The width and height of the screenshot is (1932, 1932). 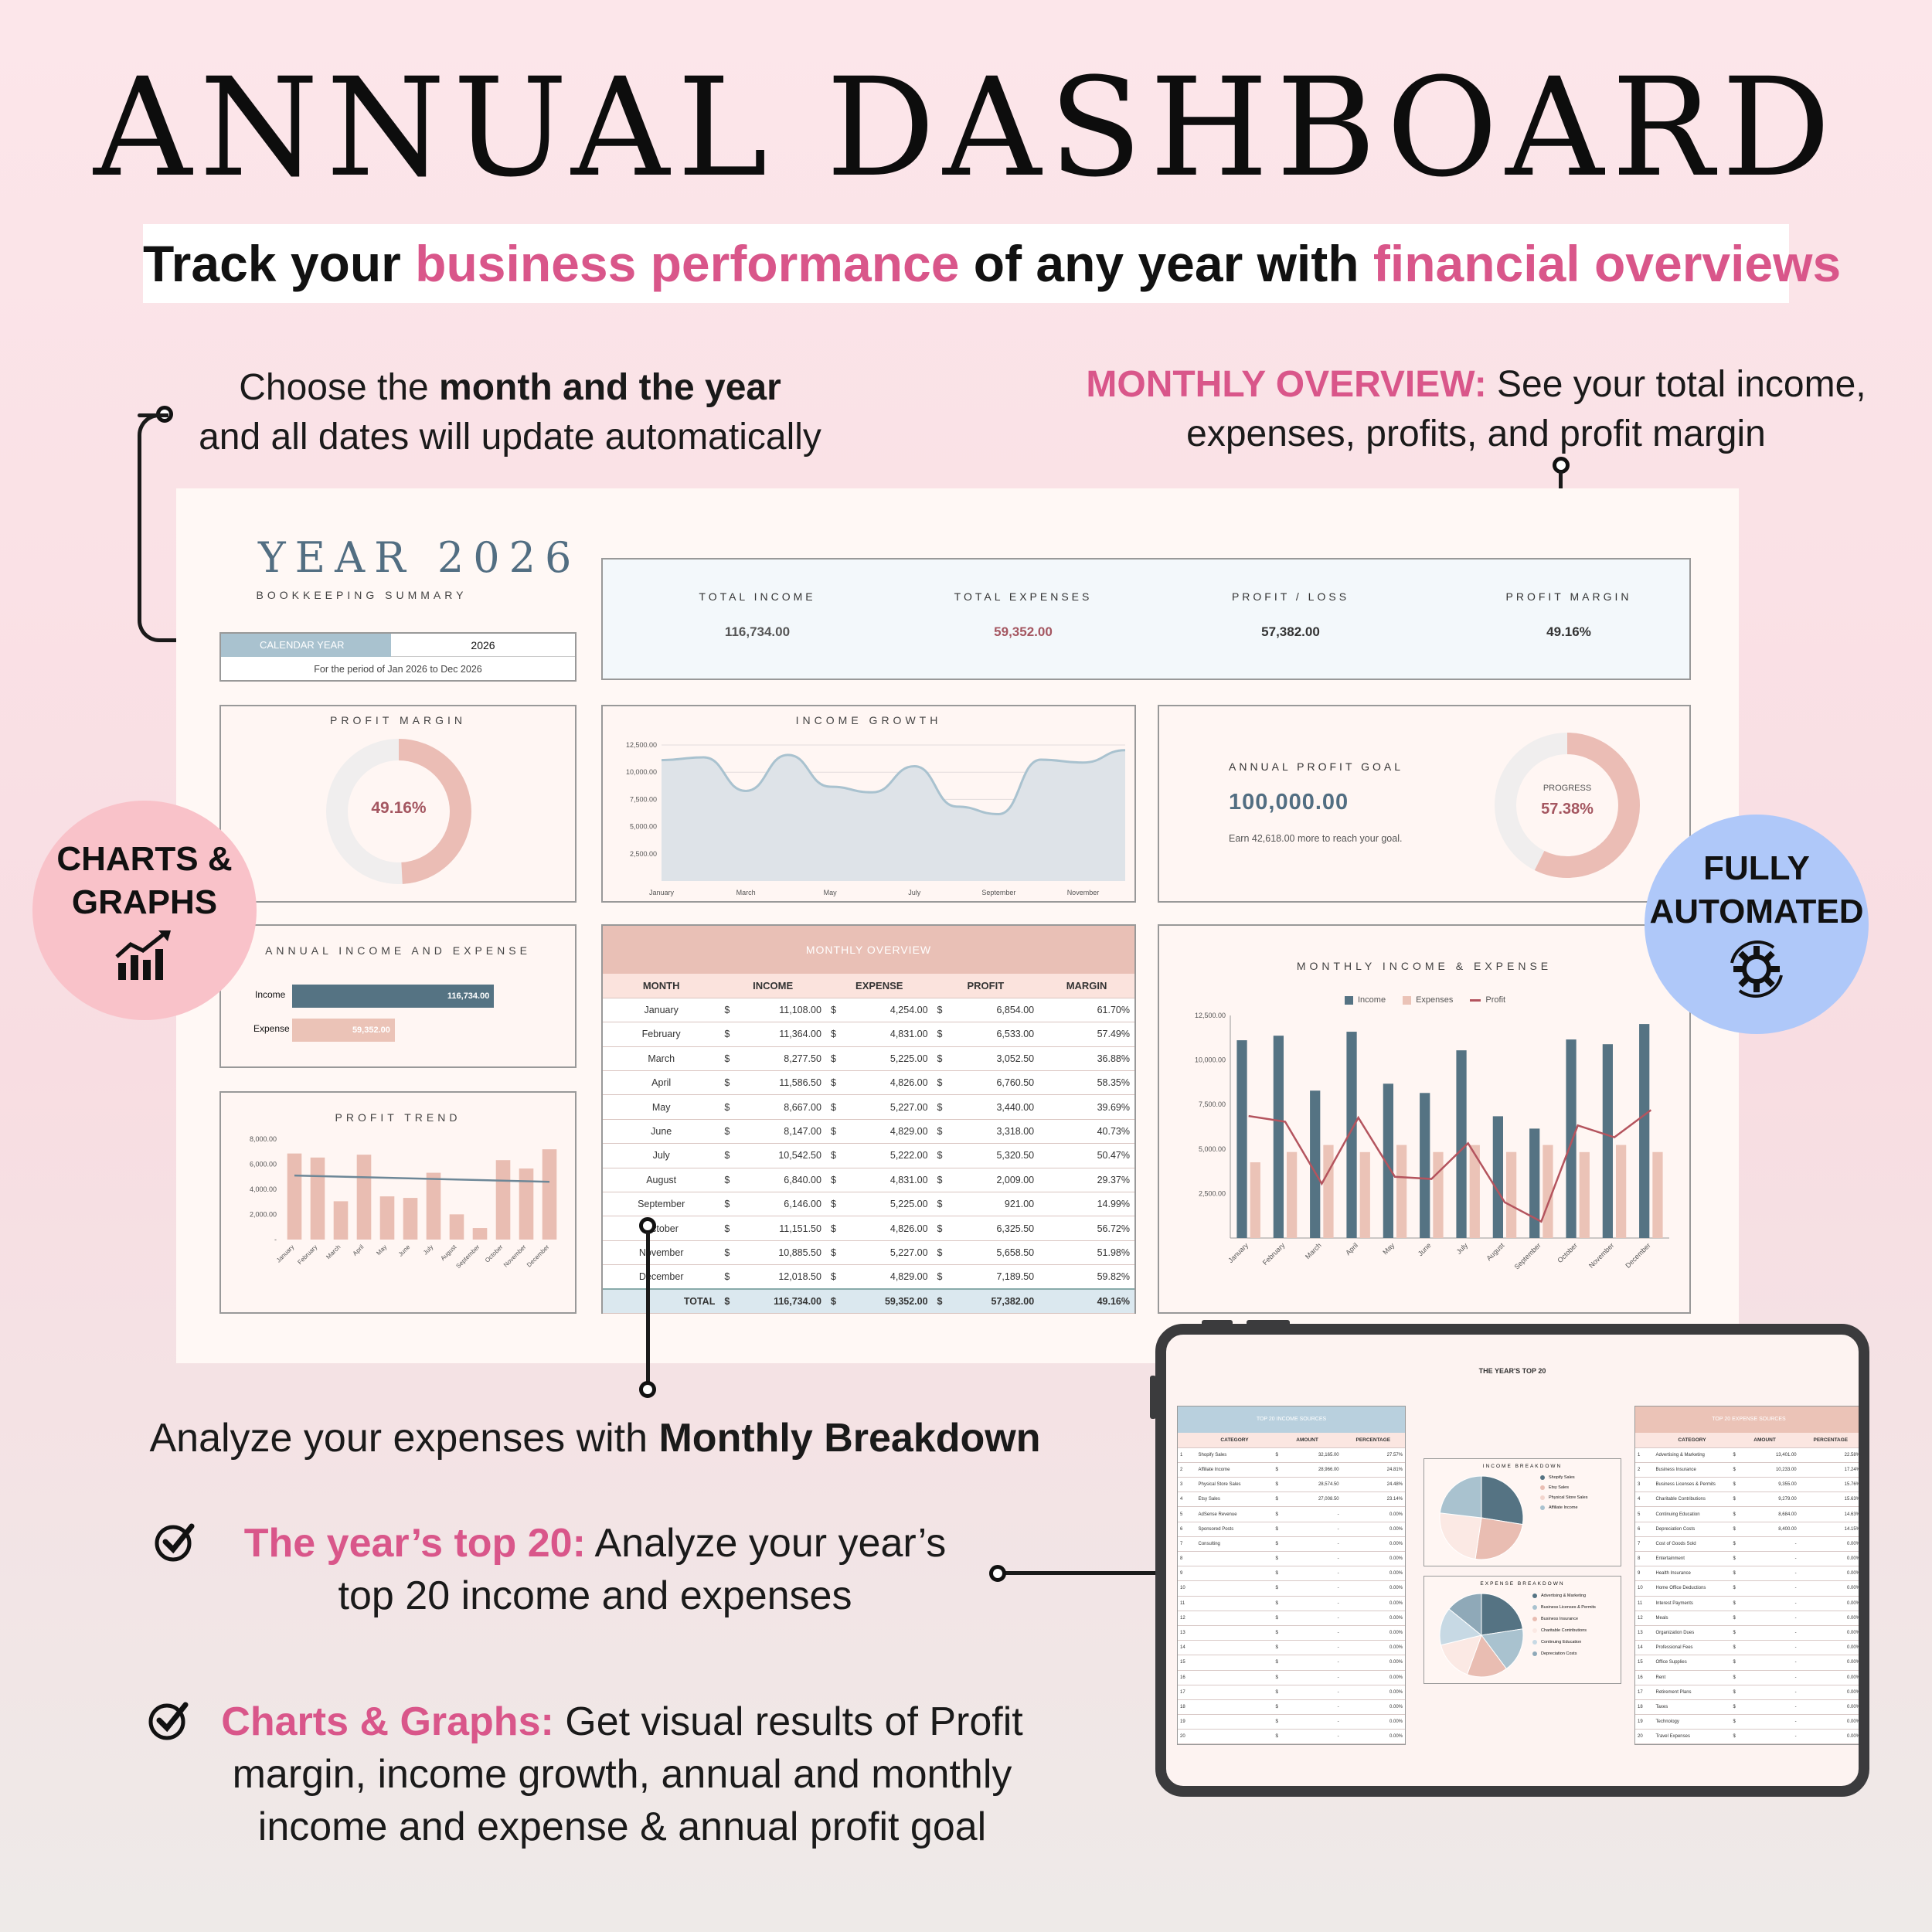 What do you see at coordinates (1476, 434) in the screenshot?
I see `callout-line: expenses, profits, and profit margin` at bounding box center [1476, 434].